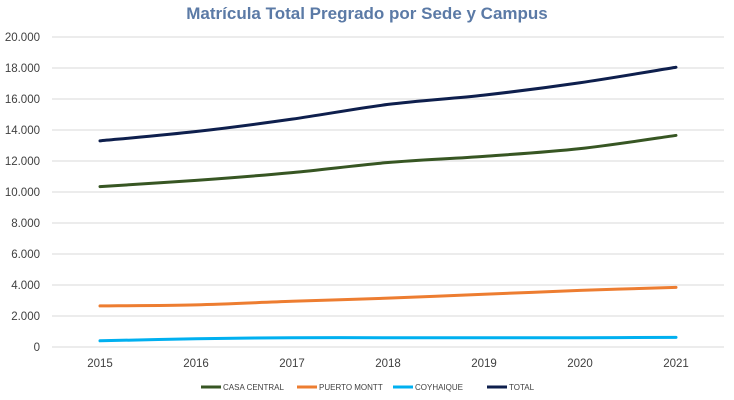 The width and height of the screenshot is (734, 400). What do you see at coordinates (351, 387) in the screenshot?
I see `legend-label-puerto-montt: PUERTO MONTT` at bounding box center [351, 387].